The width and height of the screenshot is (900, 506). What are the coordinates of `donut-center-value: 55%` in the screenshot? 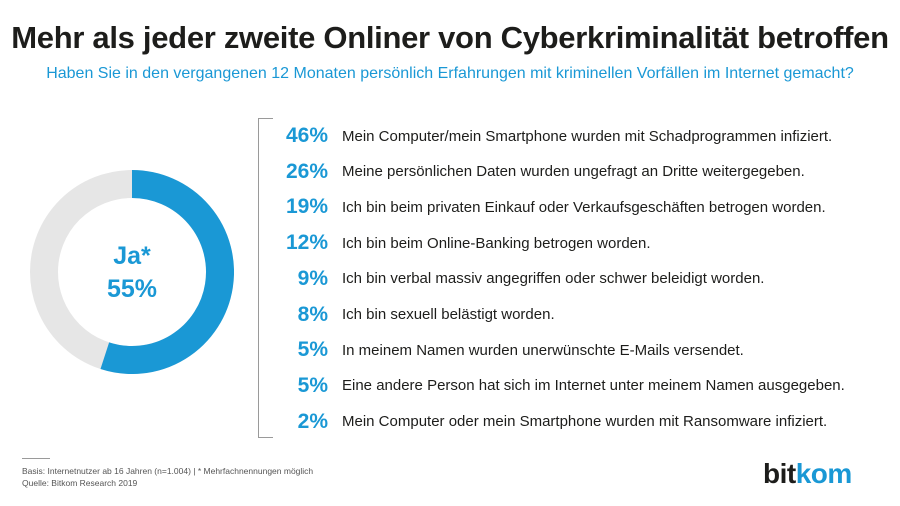 It's located at (132, 289).